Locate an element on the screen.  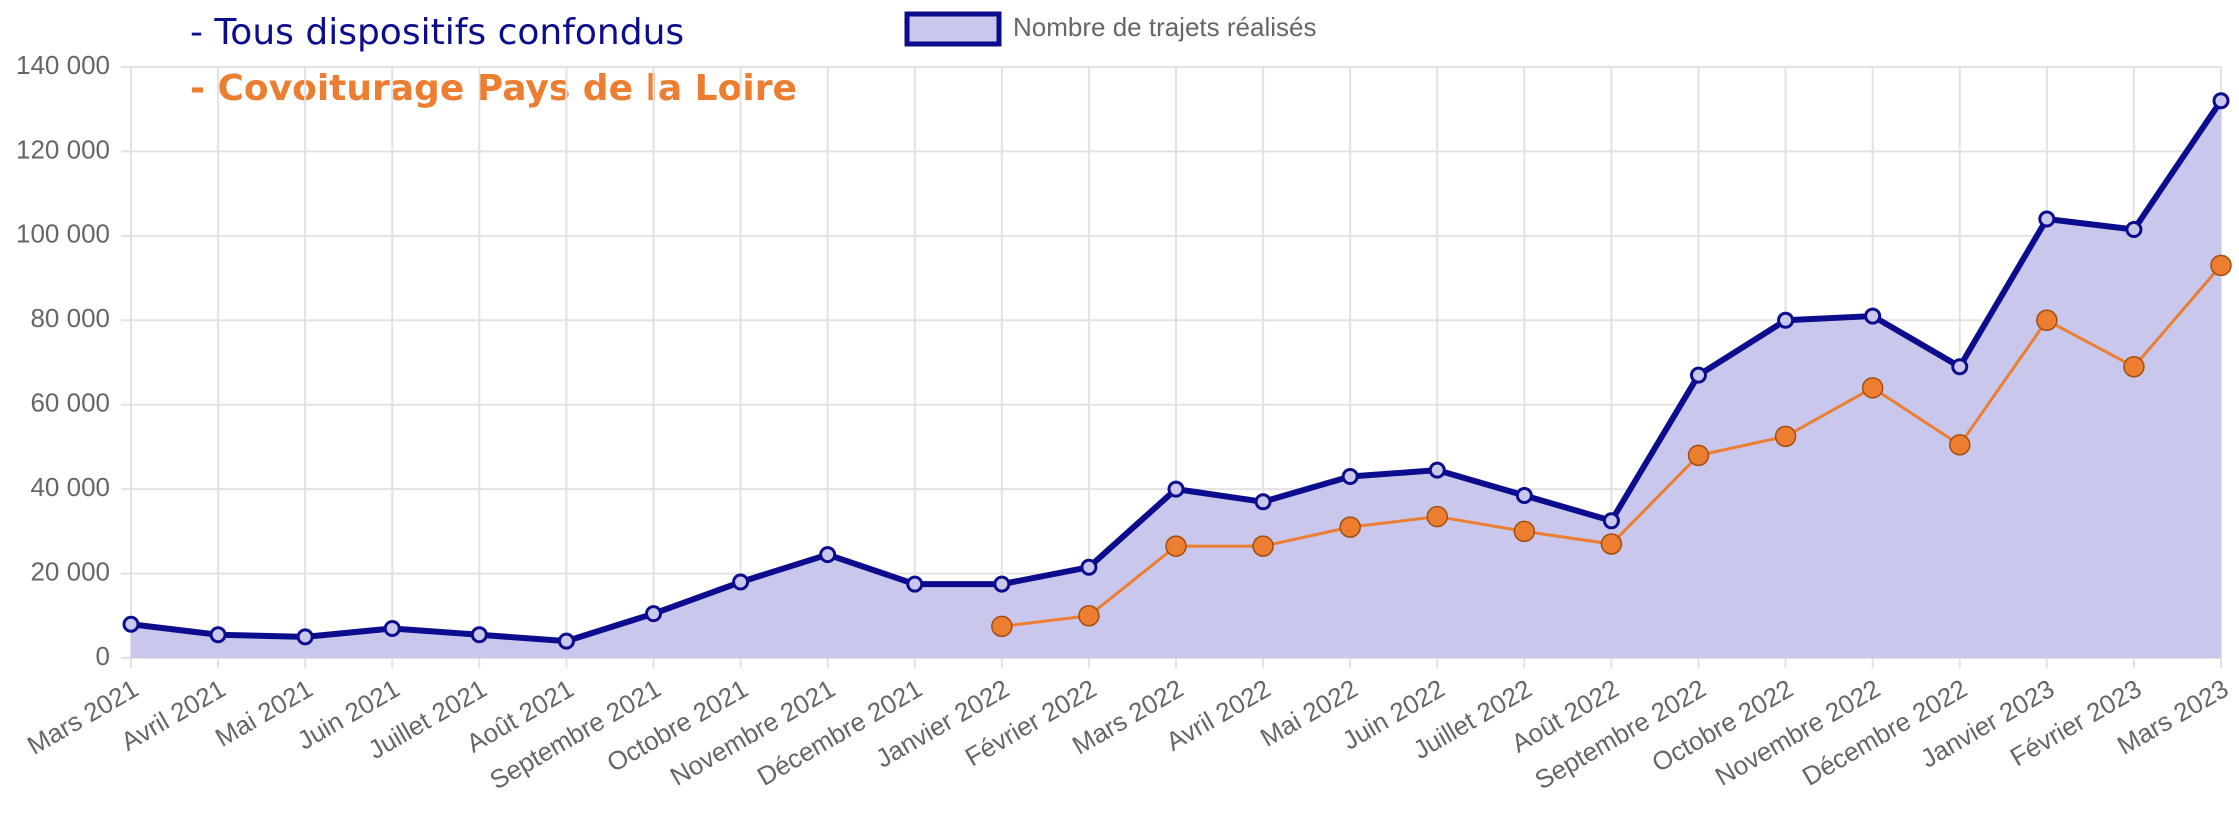
y-tick-label: 0 is located at coordinates (103, 656).